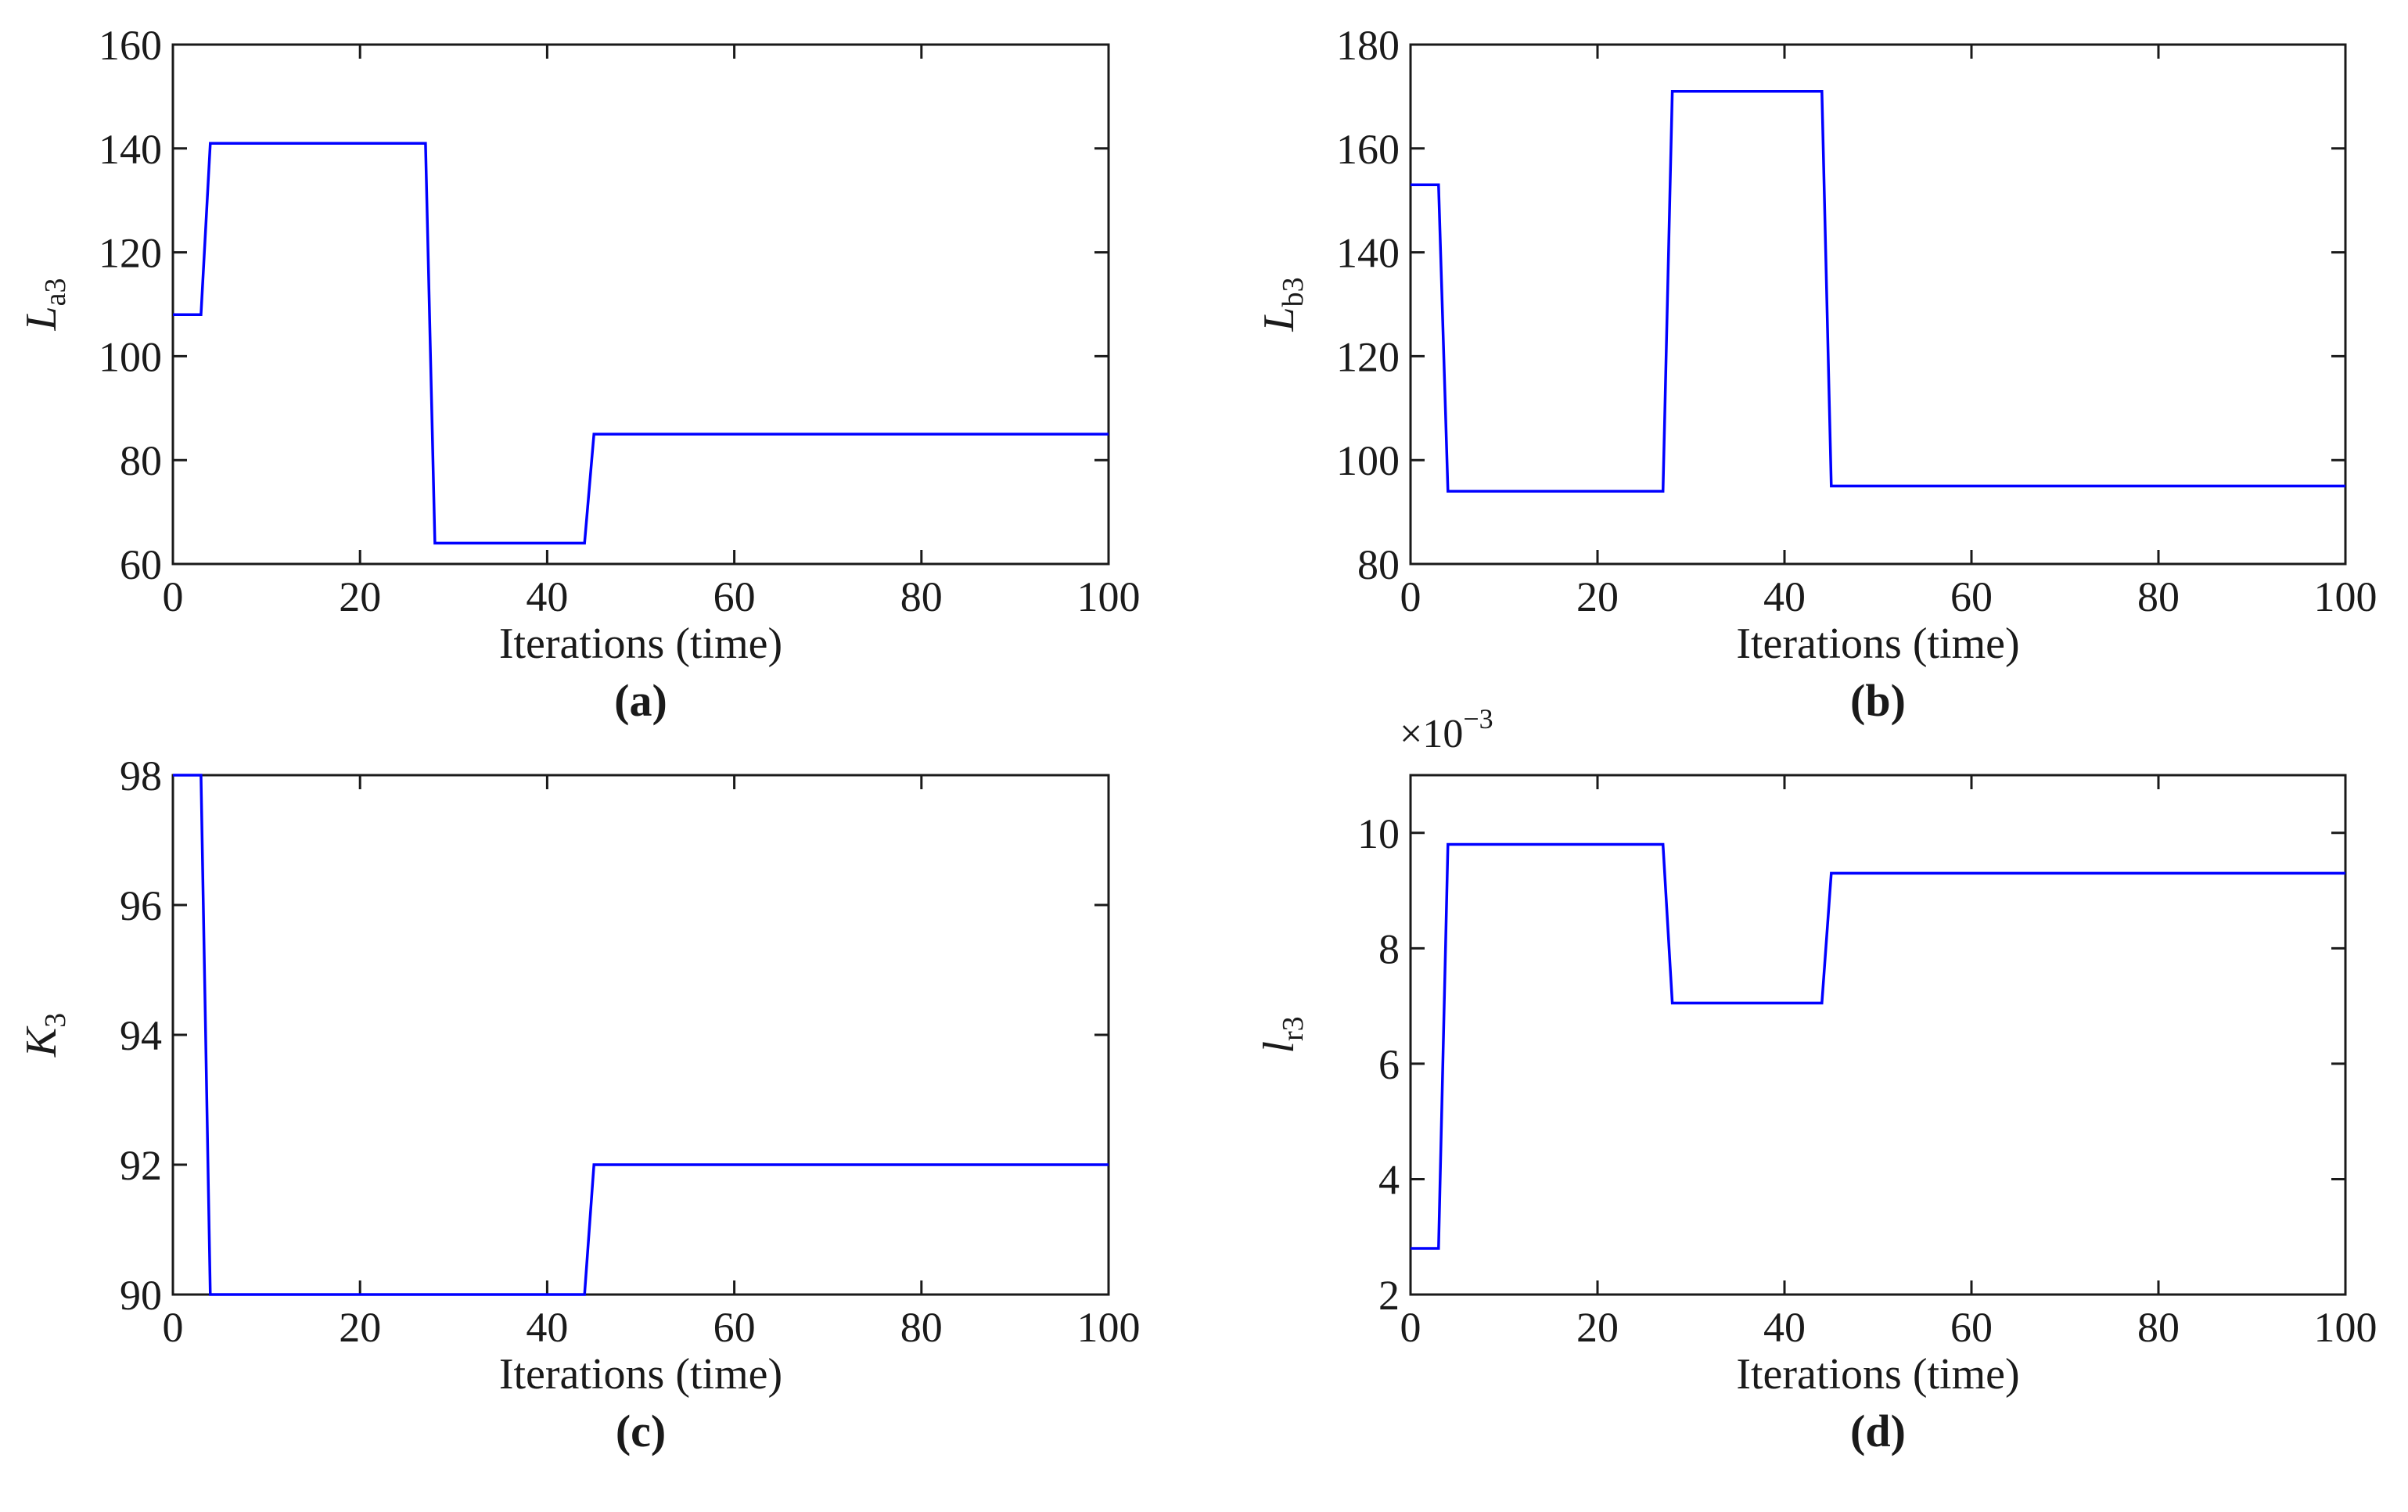 This screenshot has width=2408, height=1512. What do you see at coordinates (1293, 1028) in the screenshot?
I see `y-axis-title-subscript: r3` at bounding box center [1293, 1028].